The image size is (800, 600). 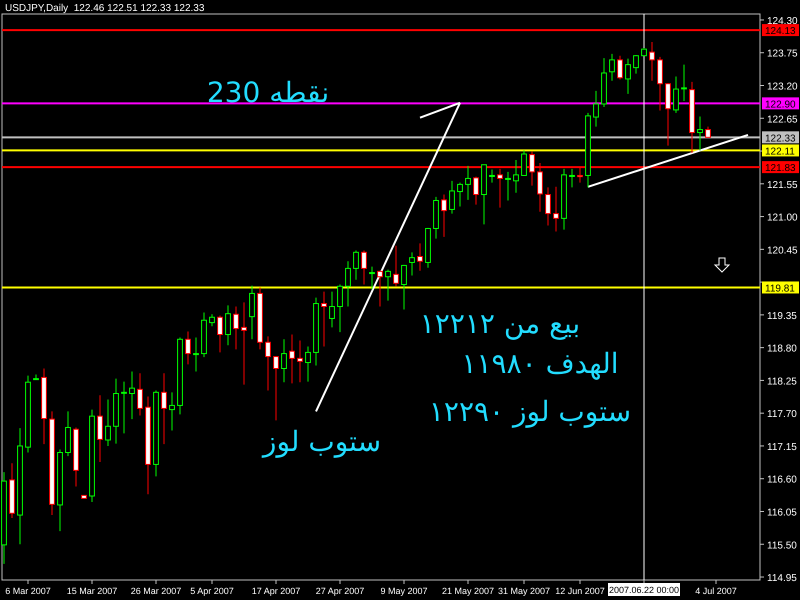 What do you see at coordinates (540, 363) in the screenshot?
I see `annotation: الهدف ١١٩٨٠` at bounding box center [540, 363].